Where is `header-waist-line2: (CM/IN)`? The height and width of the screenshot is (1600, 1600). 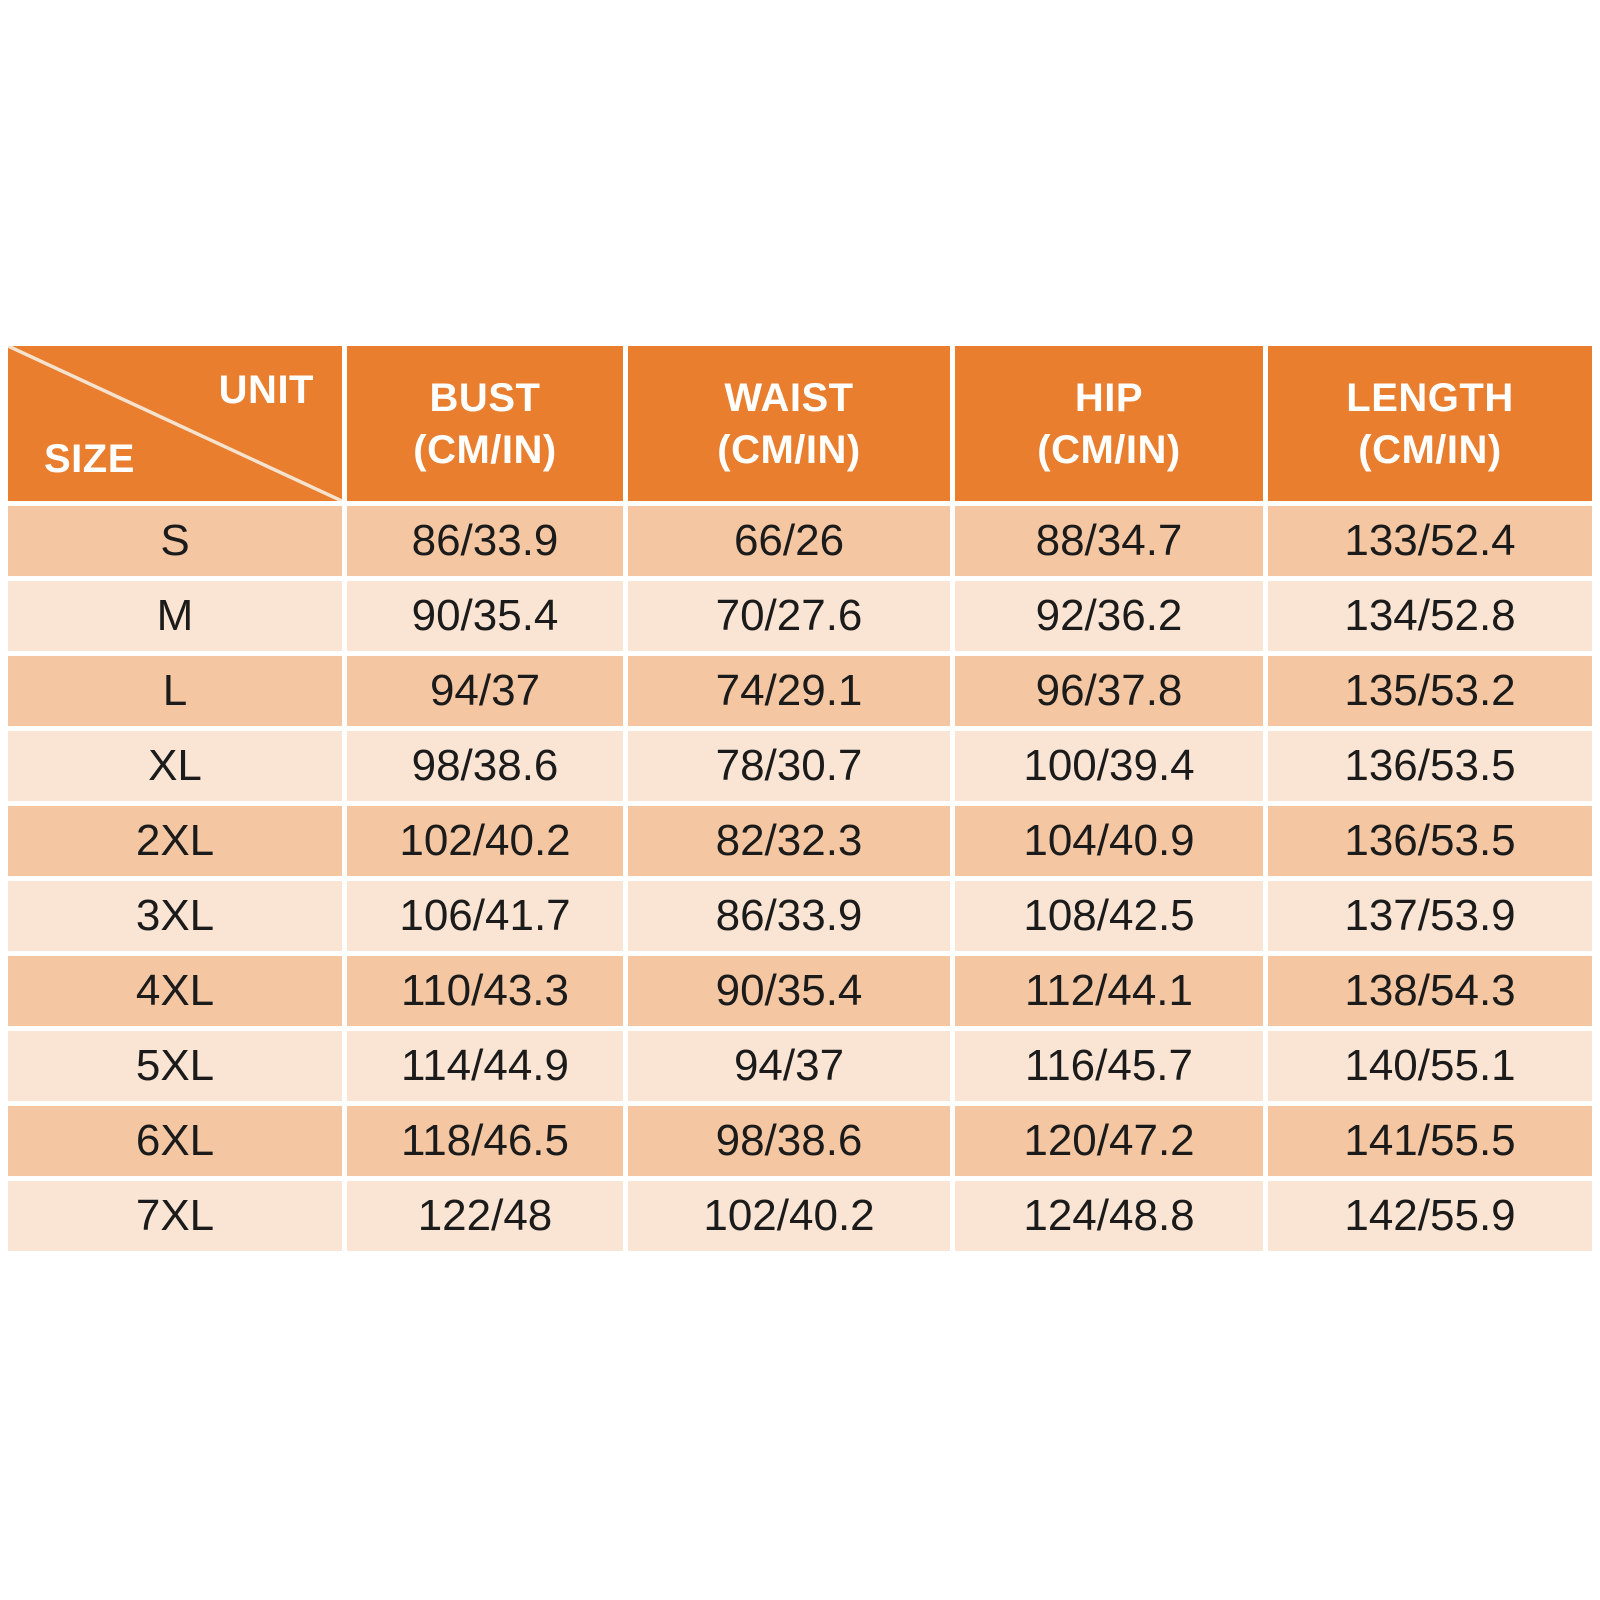 header-waist-line2: (CM/IN) is located at coordinates (789, 449).